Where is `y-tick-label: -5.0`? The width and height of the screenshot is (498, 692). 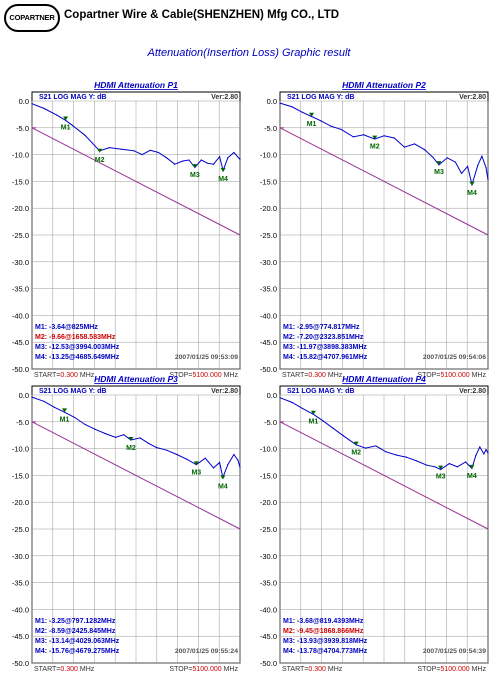 y-tick-label: -5.0 is located at coordinates (270, 128).